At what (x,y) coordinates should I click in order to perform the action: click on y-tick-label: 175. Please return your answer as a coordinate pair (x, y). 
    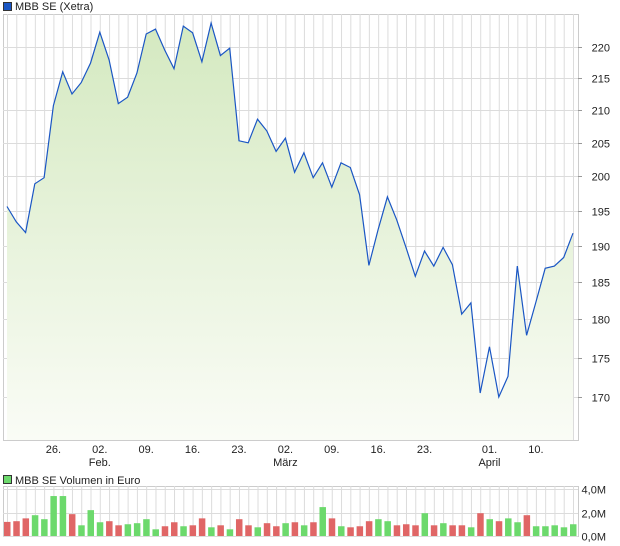
    Looking at the image, I should click on (601, 360).